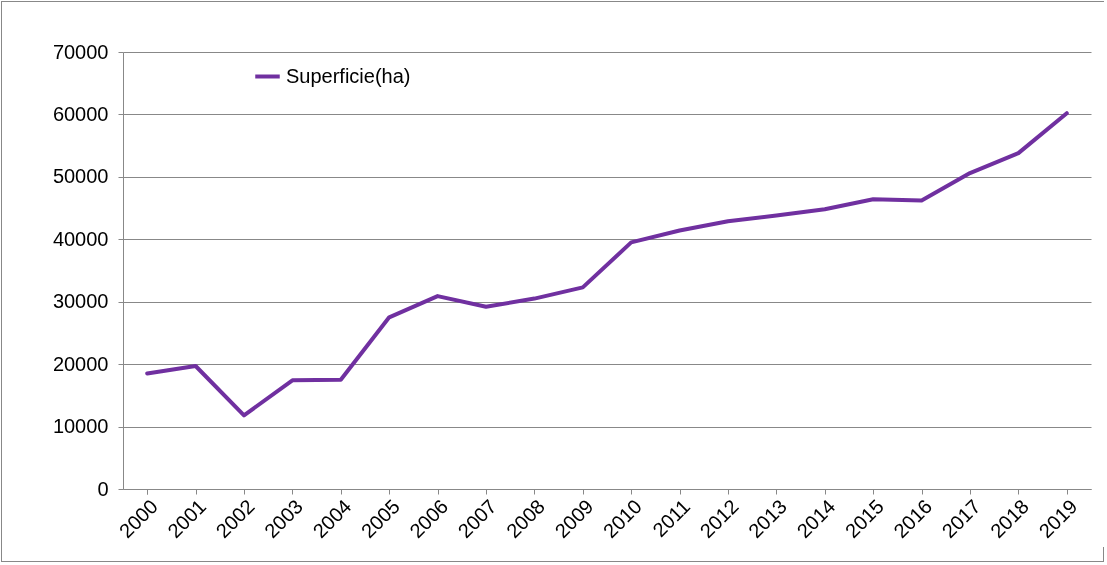  Describe the element at coordinates (80, 176) in the screenshot. I see `y-tick-label: 50000` at that location.